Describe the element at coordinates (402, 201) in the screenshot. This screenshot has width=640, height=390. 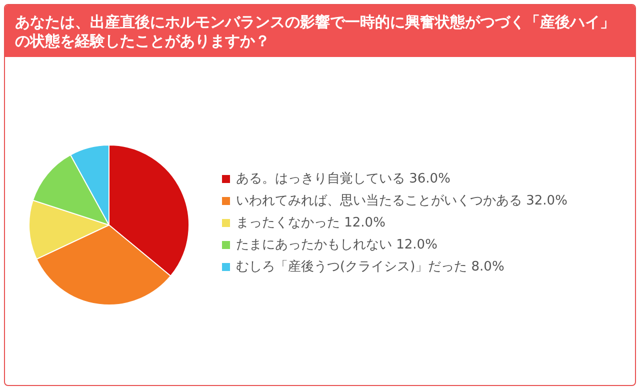
I see `legend-label: いわれてみれば、思い当たることがいくつかある 32.0%` at that location.